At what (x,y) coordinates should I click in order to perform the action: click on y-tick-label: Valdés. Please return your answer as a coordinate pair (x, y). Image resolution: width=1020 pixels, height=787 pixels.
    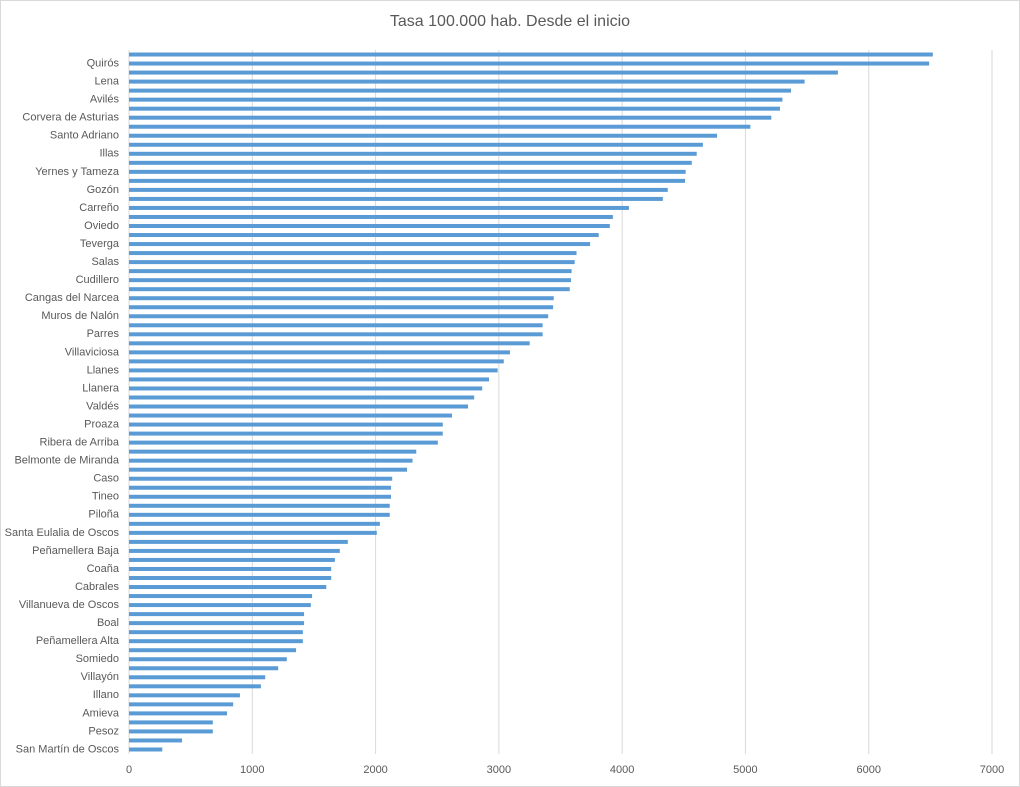
    Looking at the image, I should click on (102, 406).